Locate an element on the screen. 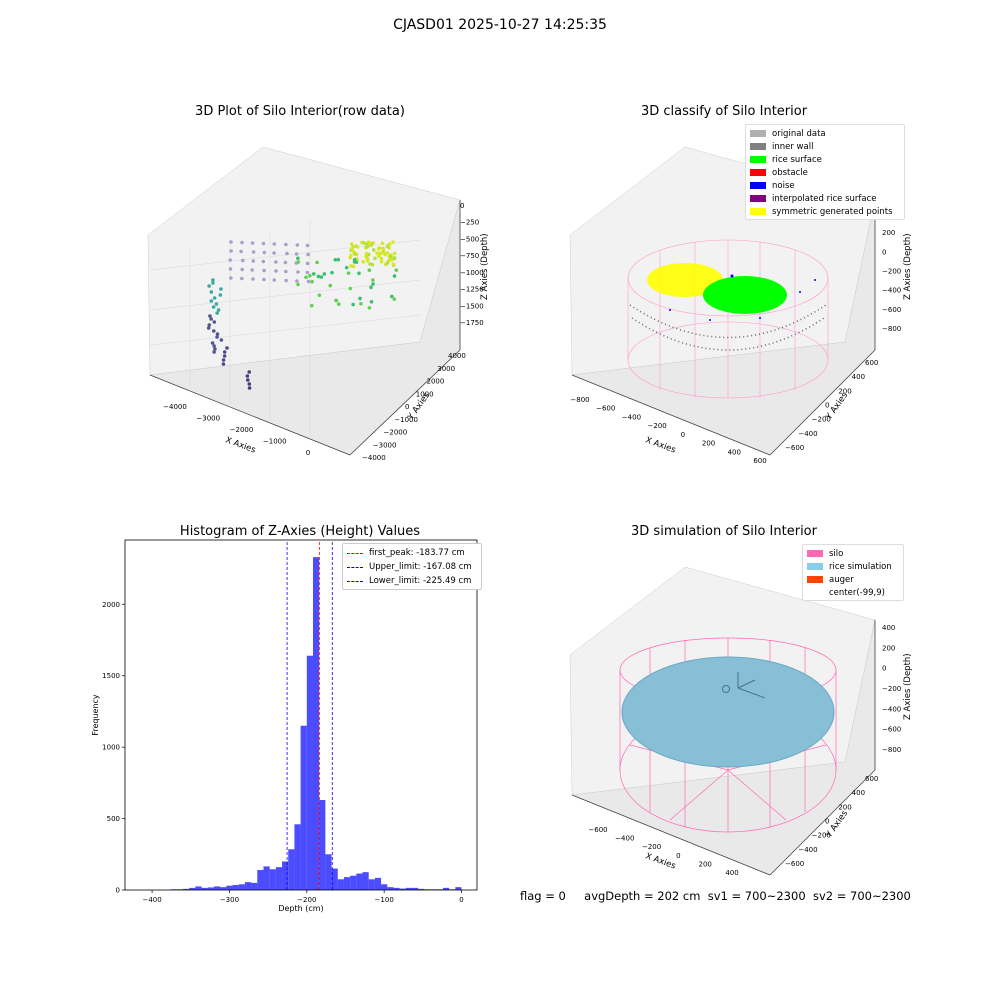 The height and width of the screenshot is (1000, 1000). sim-yticks-label: 0 is located at coordinates (827, 822).